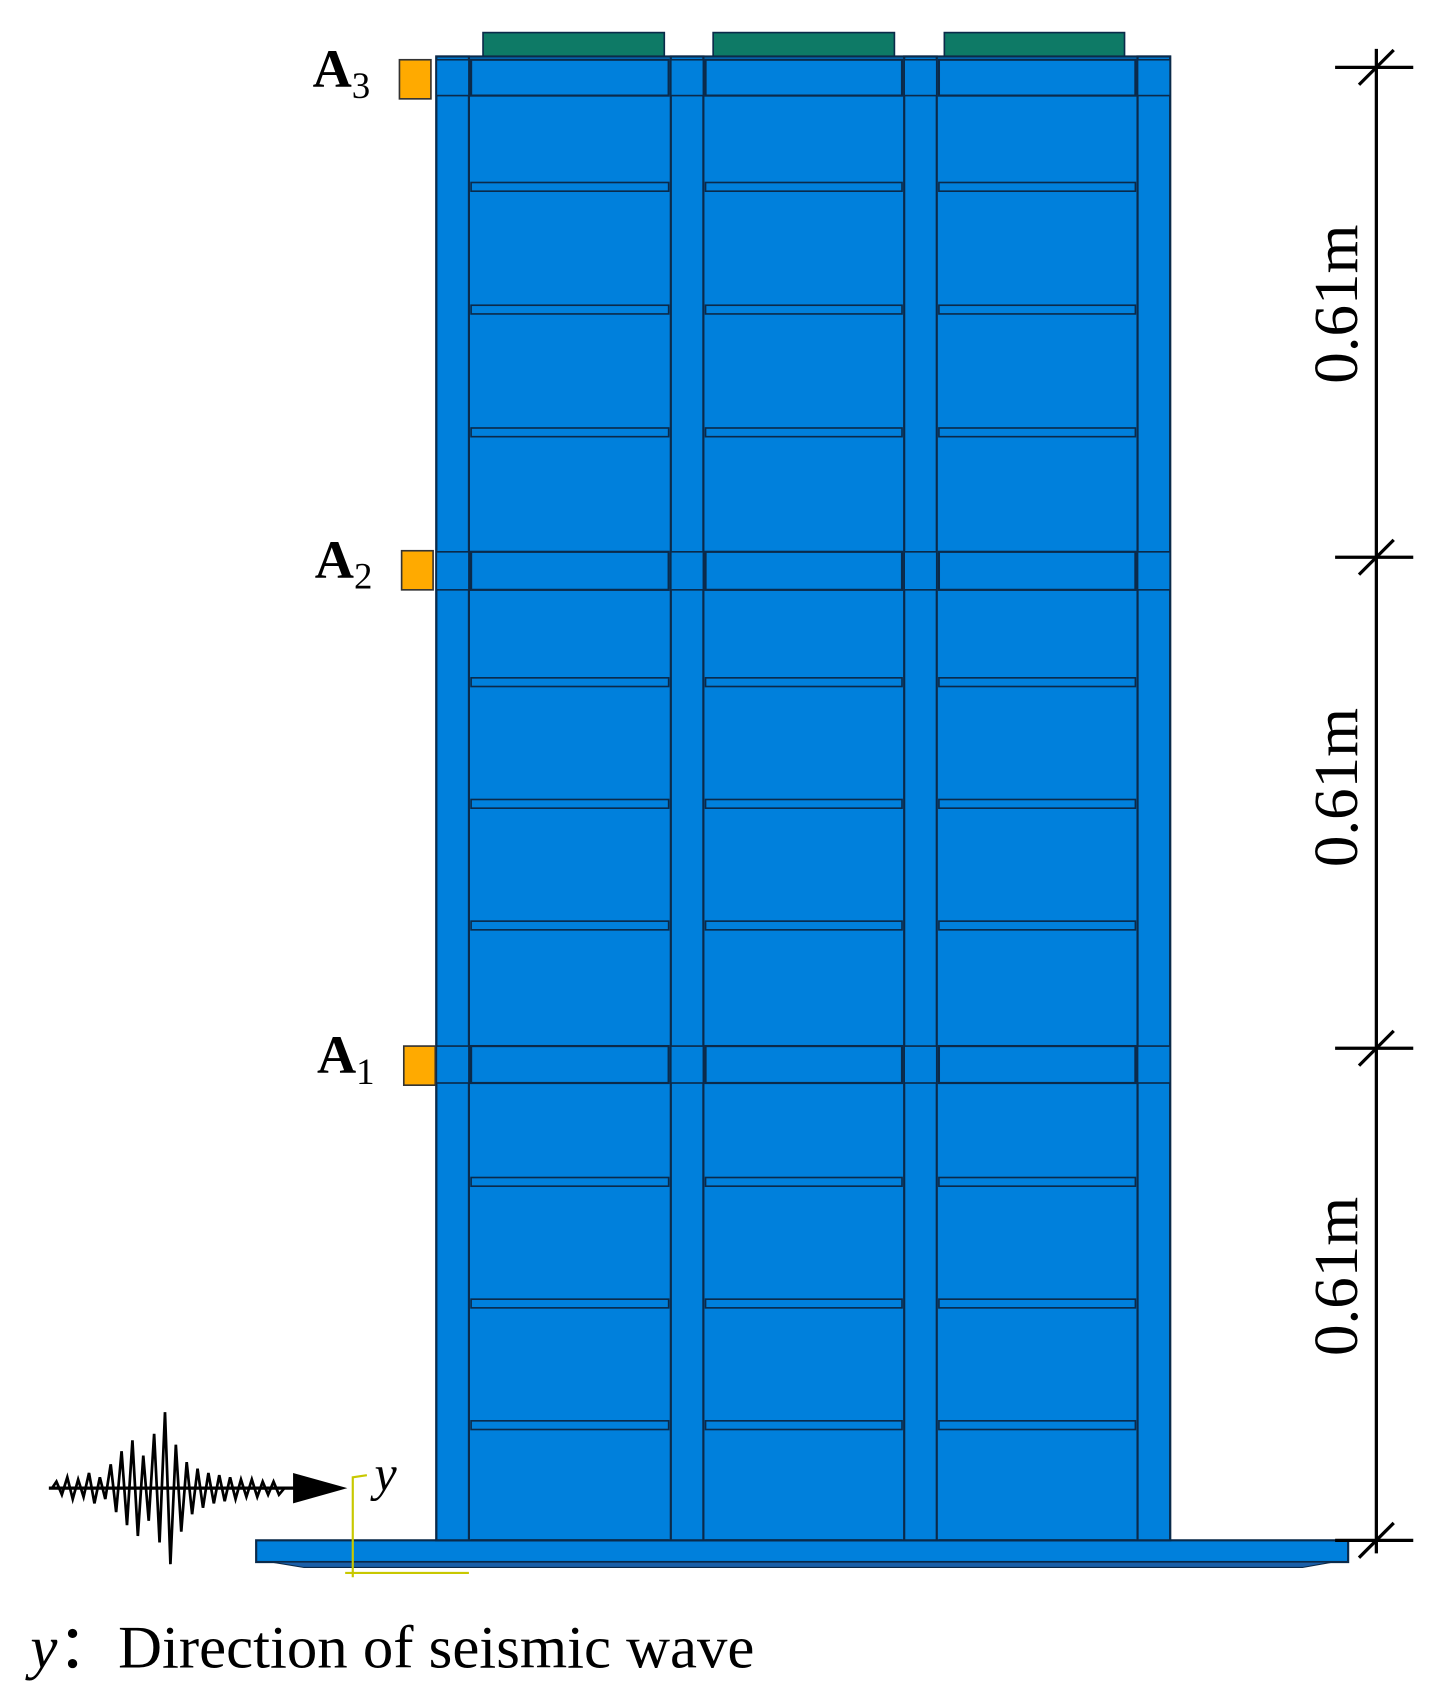 The height and width of the screenshot is (1700, 1448). I want to click on caption-symbol: y, so click(41, 1647).